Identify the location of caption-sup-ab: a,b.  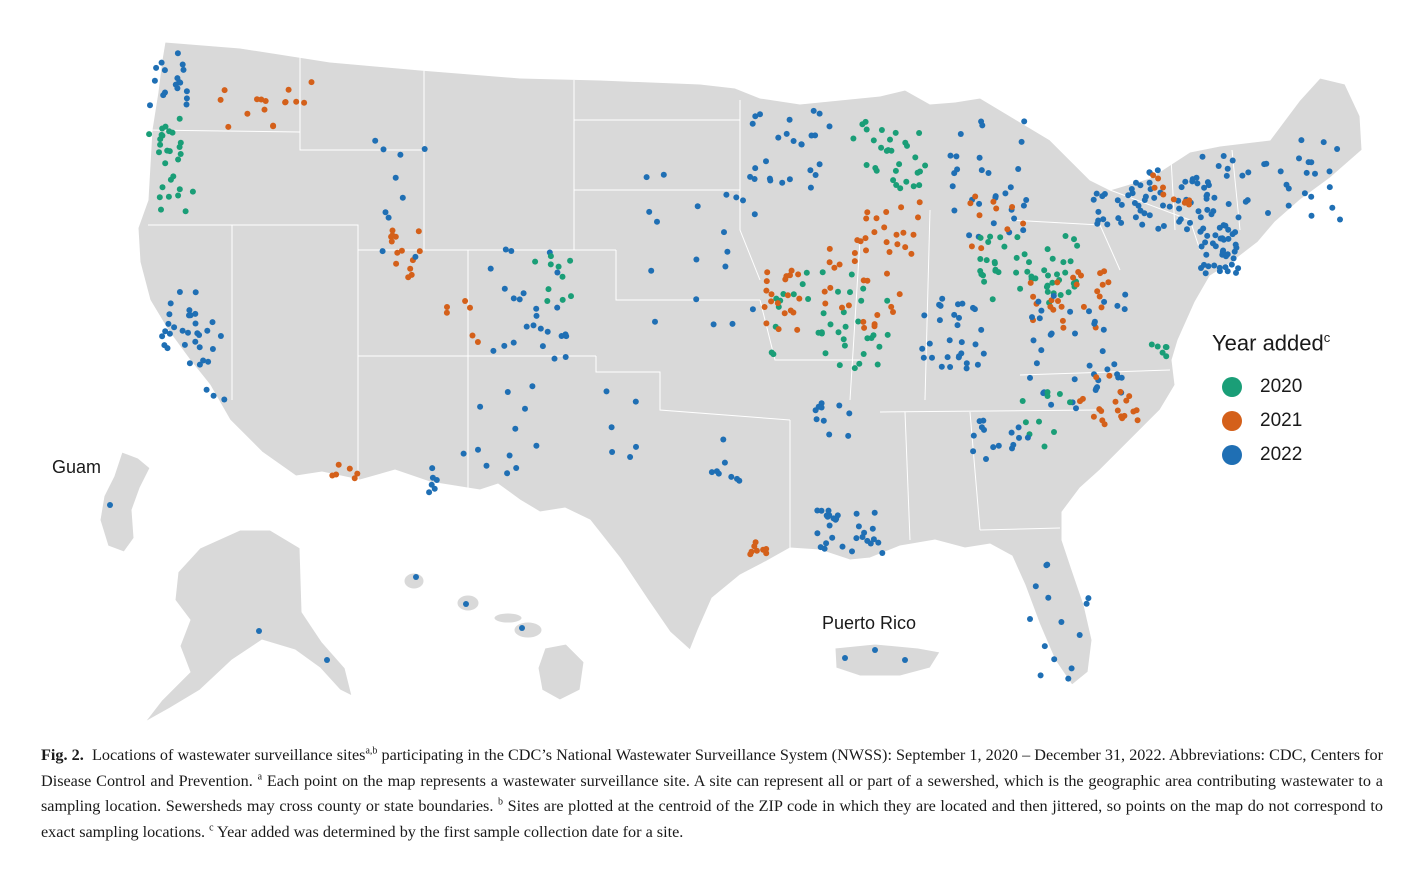
(371, 751).